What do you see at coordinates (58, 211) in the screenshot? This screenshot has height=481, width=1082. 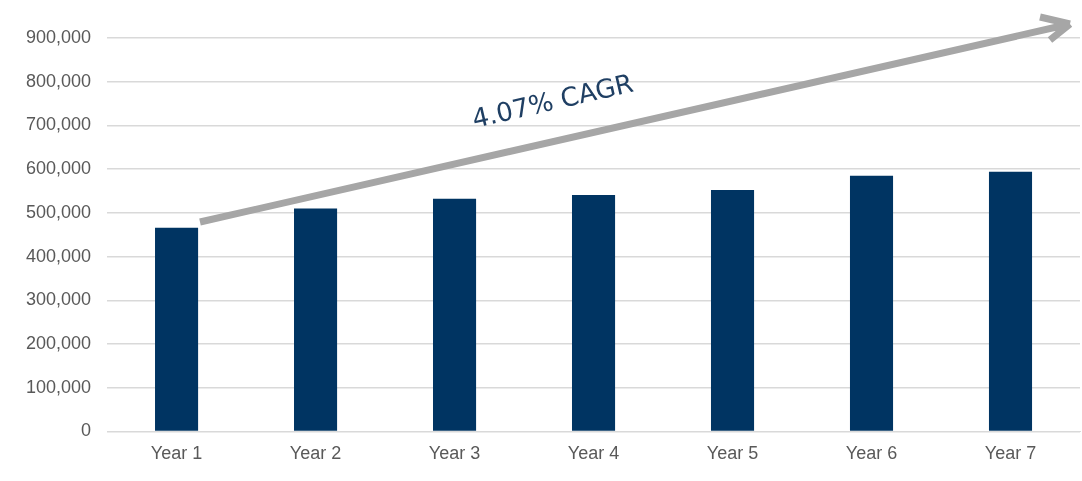 I see `y-tick-label: 500,000` at bounding box center [58, 211].